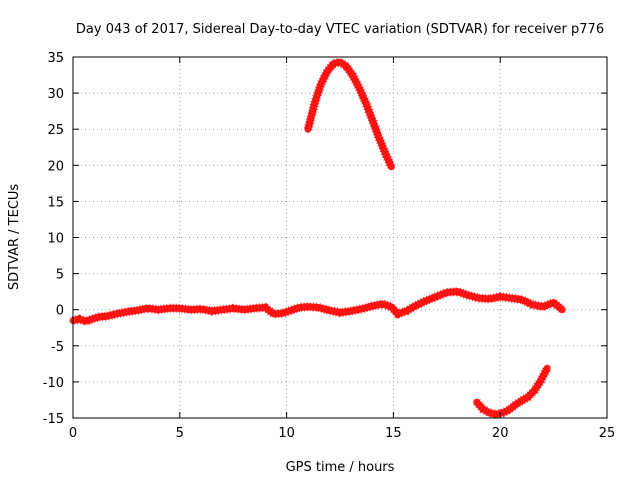  I want to click on x-tick-label: 15, so click(393, 433).